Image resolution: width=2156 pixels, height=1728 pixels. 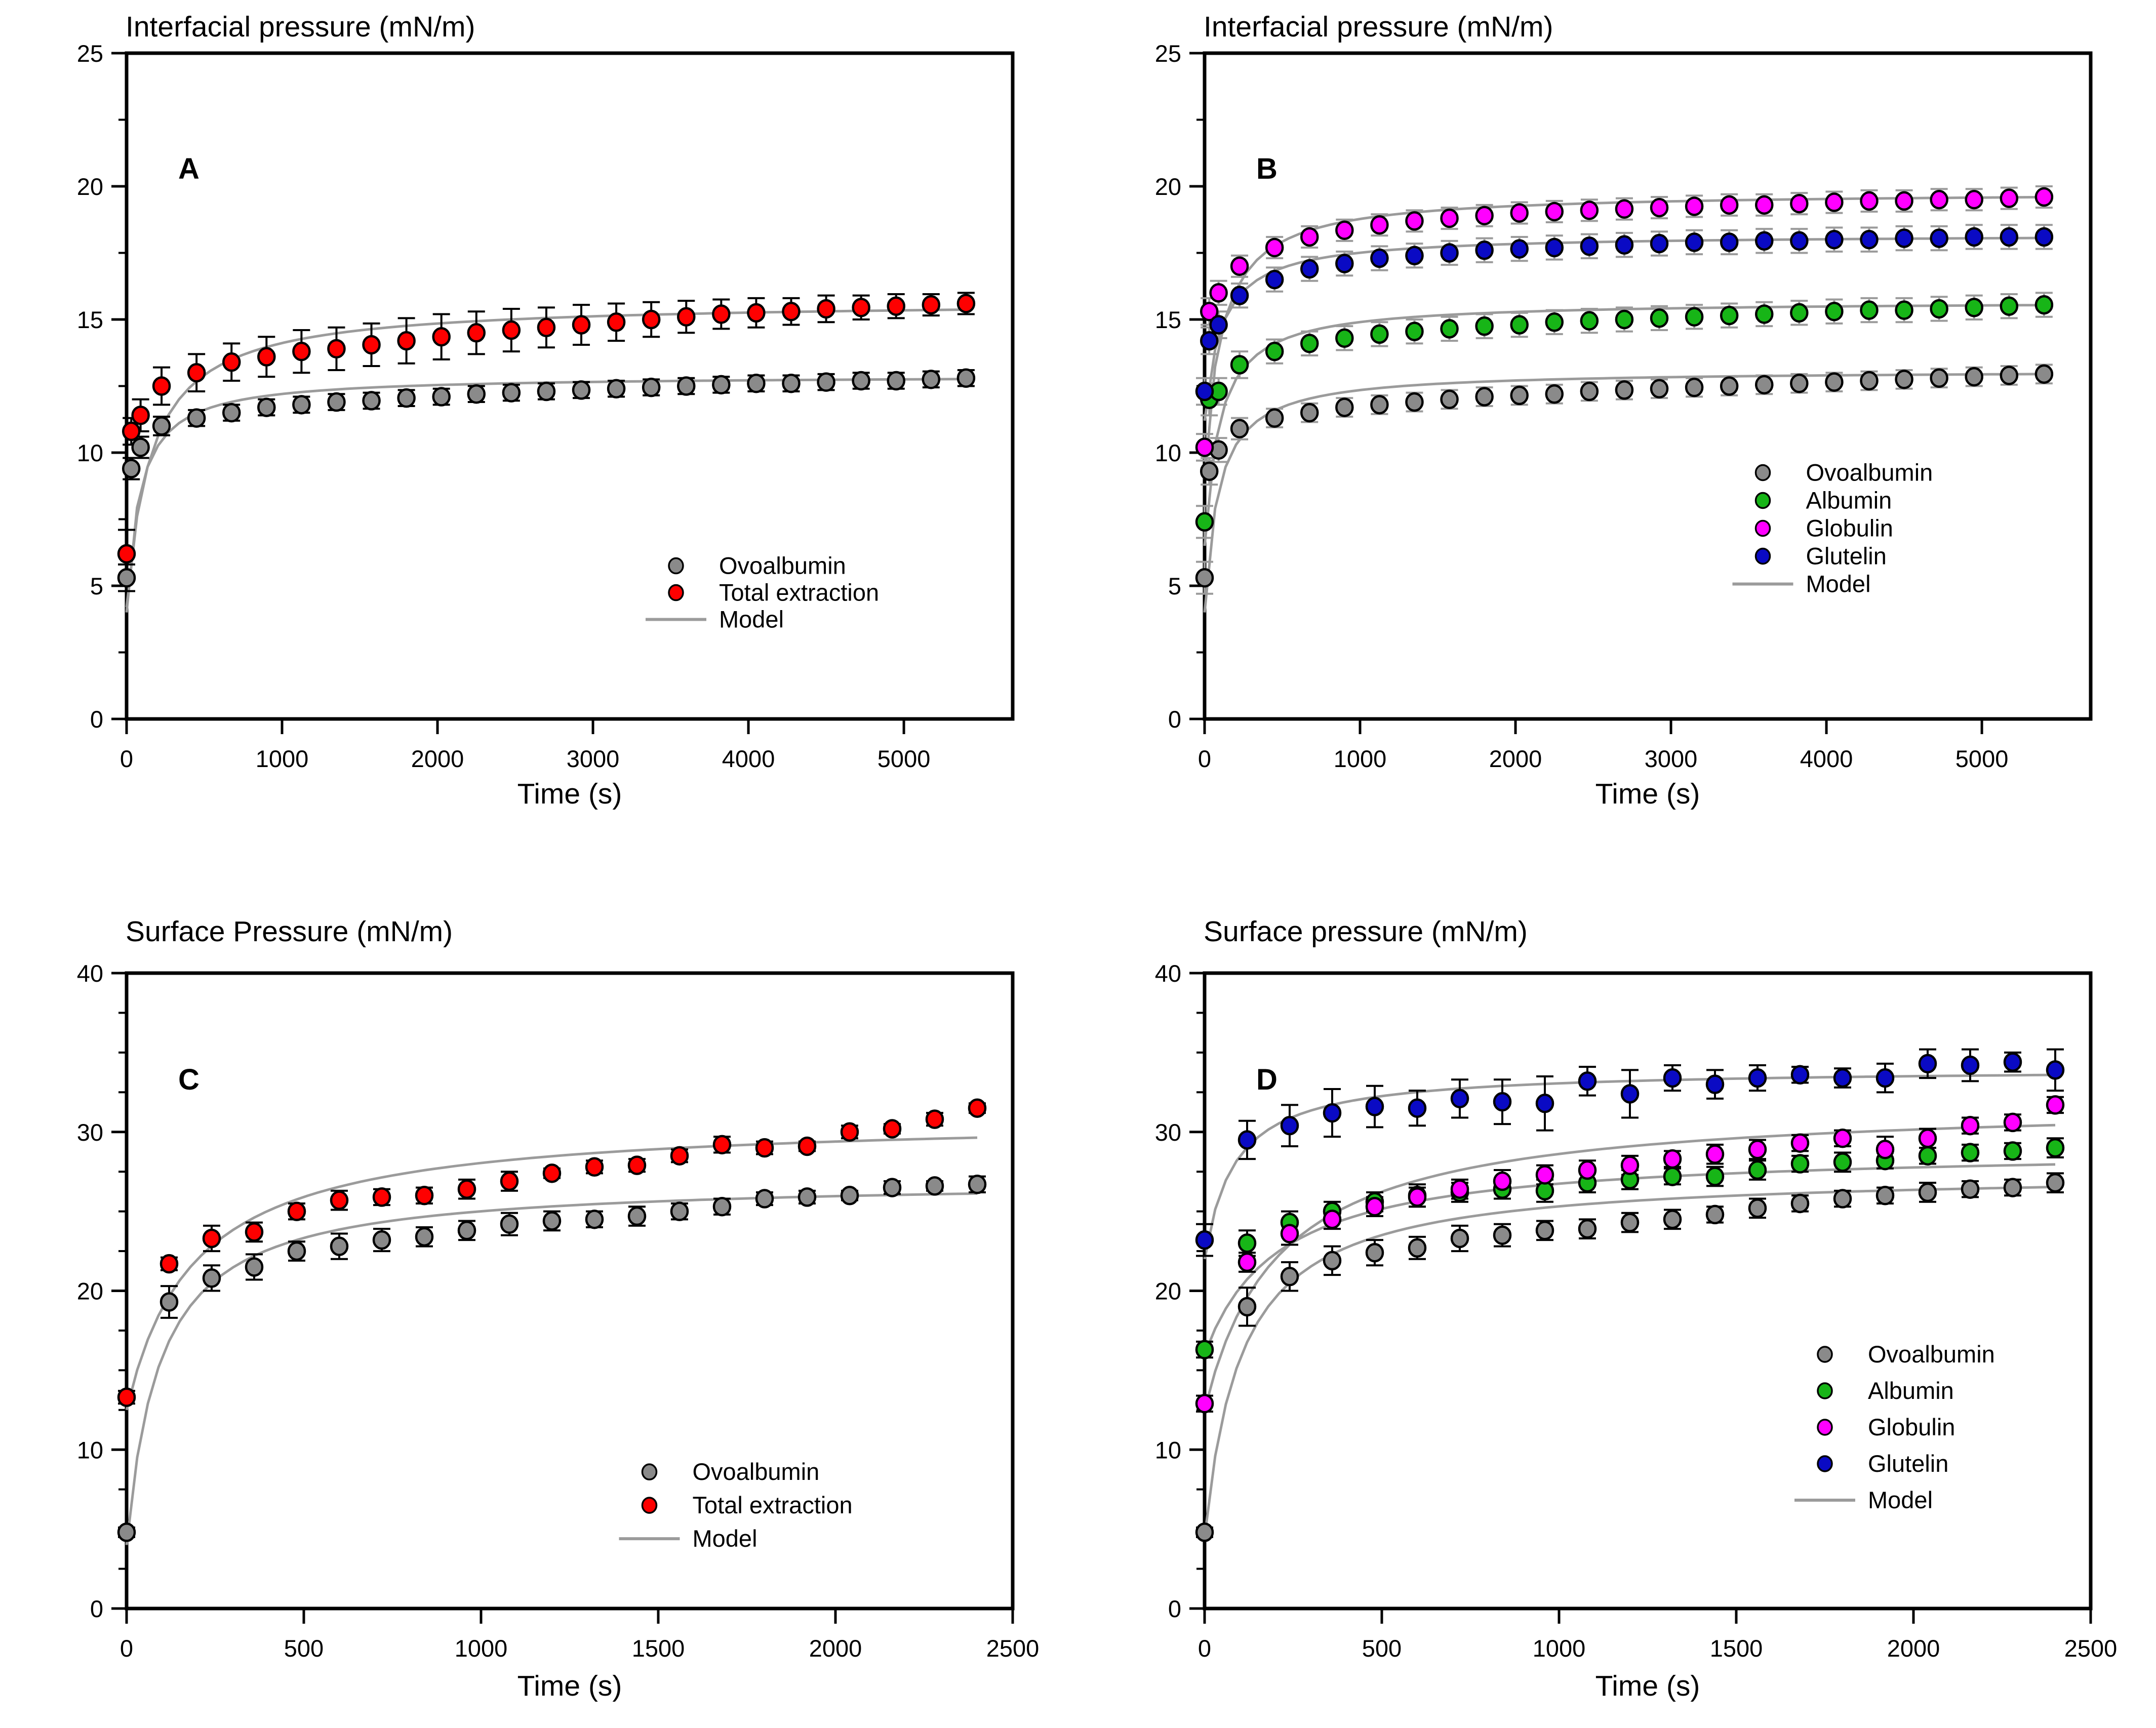 What do you see at coordinates (751, 619) in the screenshot?
I see `legend-label: Model` at bounding box center [751, 619].